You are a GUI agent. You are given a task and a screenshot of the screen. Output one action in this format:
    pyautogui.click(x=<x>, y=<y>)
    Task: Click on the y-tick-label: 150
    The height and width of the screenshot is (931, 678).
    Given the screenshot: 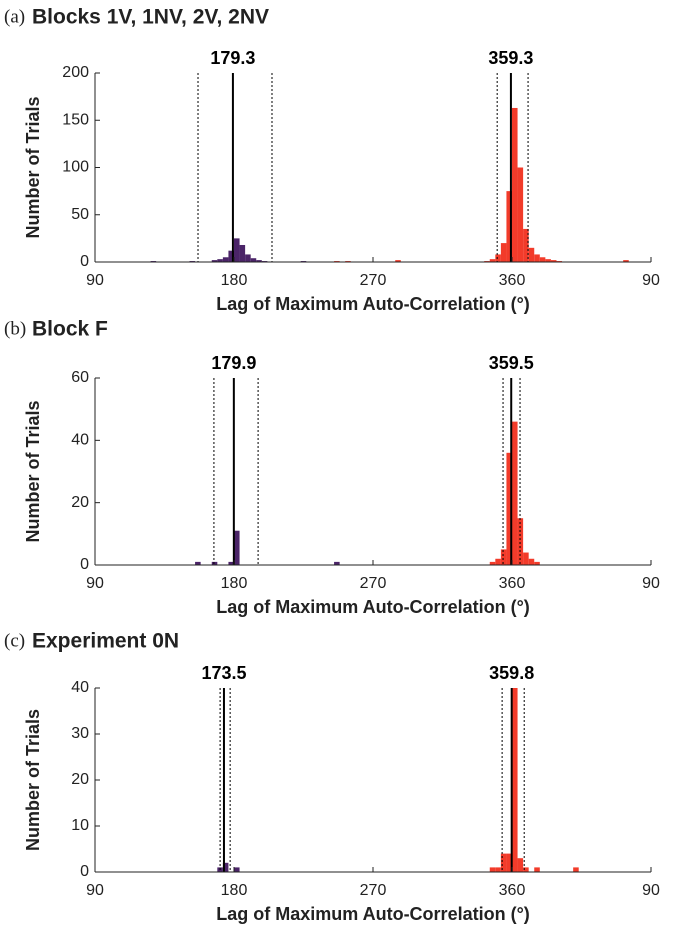 What is the action you would take?
    pyautogui.click(x=75, y=119)
    